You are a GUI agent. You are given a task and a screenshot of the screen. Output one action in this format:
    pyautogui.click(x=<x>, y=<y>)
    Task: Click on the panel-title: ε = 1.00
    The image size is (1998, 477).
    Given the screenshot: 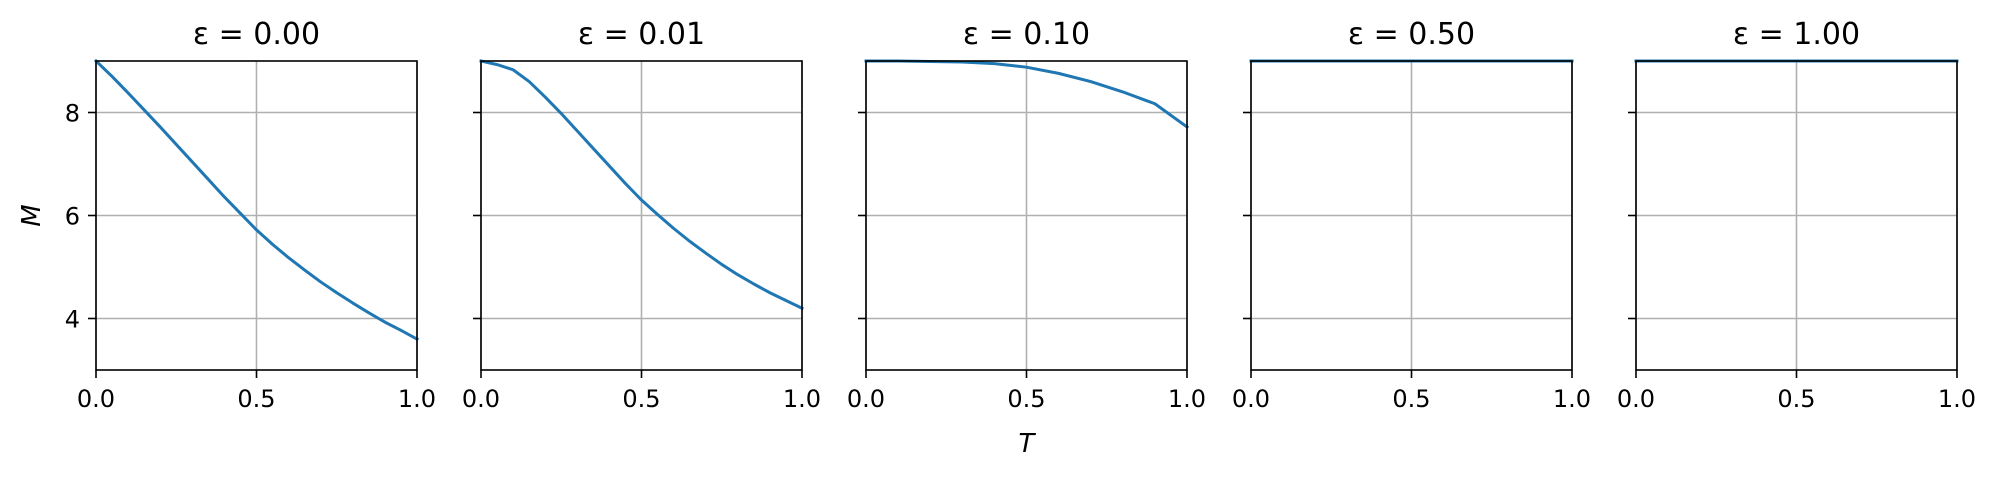 What is the action you would take?
    pyautogui.click(x=1796, y=34)
    